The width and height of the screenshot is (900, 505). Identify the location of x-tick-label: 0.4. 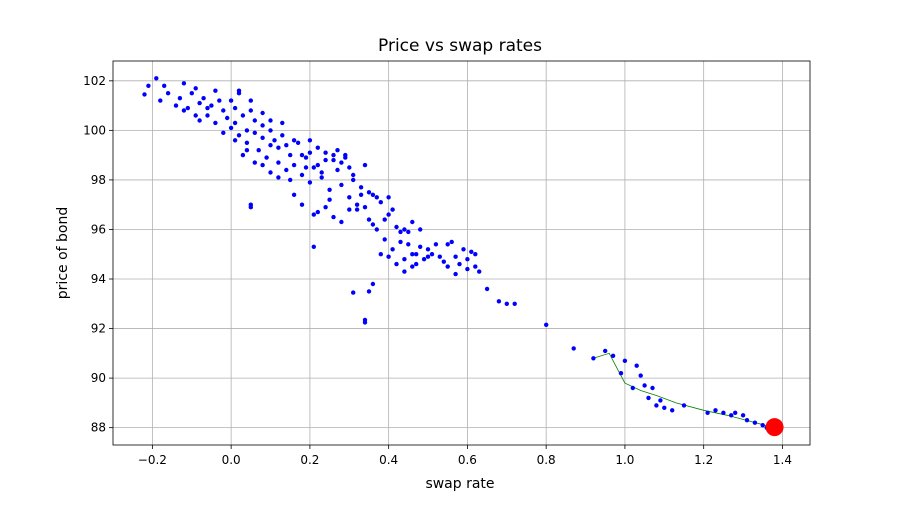
(388, 460).